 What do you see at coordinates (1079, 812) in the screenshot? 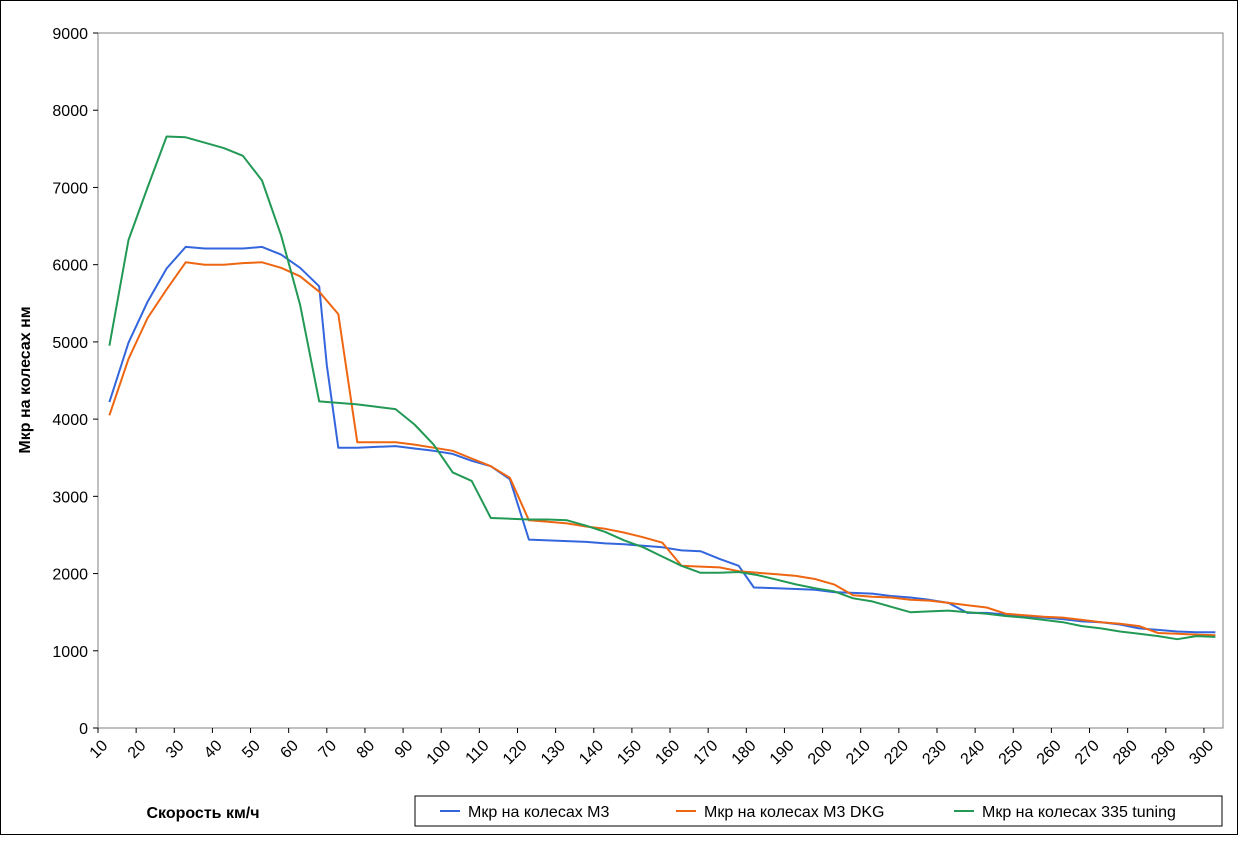
I see `legend-label: Мкр на колесах 335 tuning` at bounding box center [1079, 812].